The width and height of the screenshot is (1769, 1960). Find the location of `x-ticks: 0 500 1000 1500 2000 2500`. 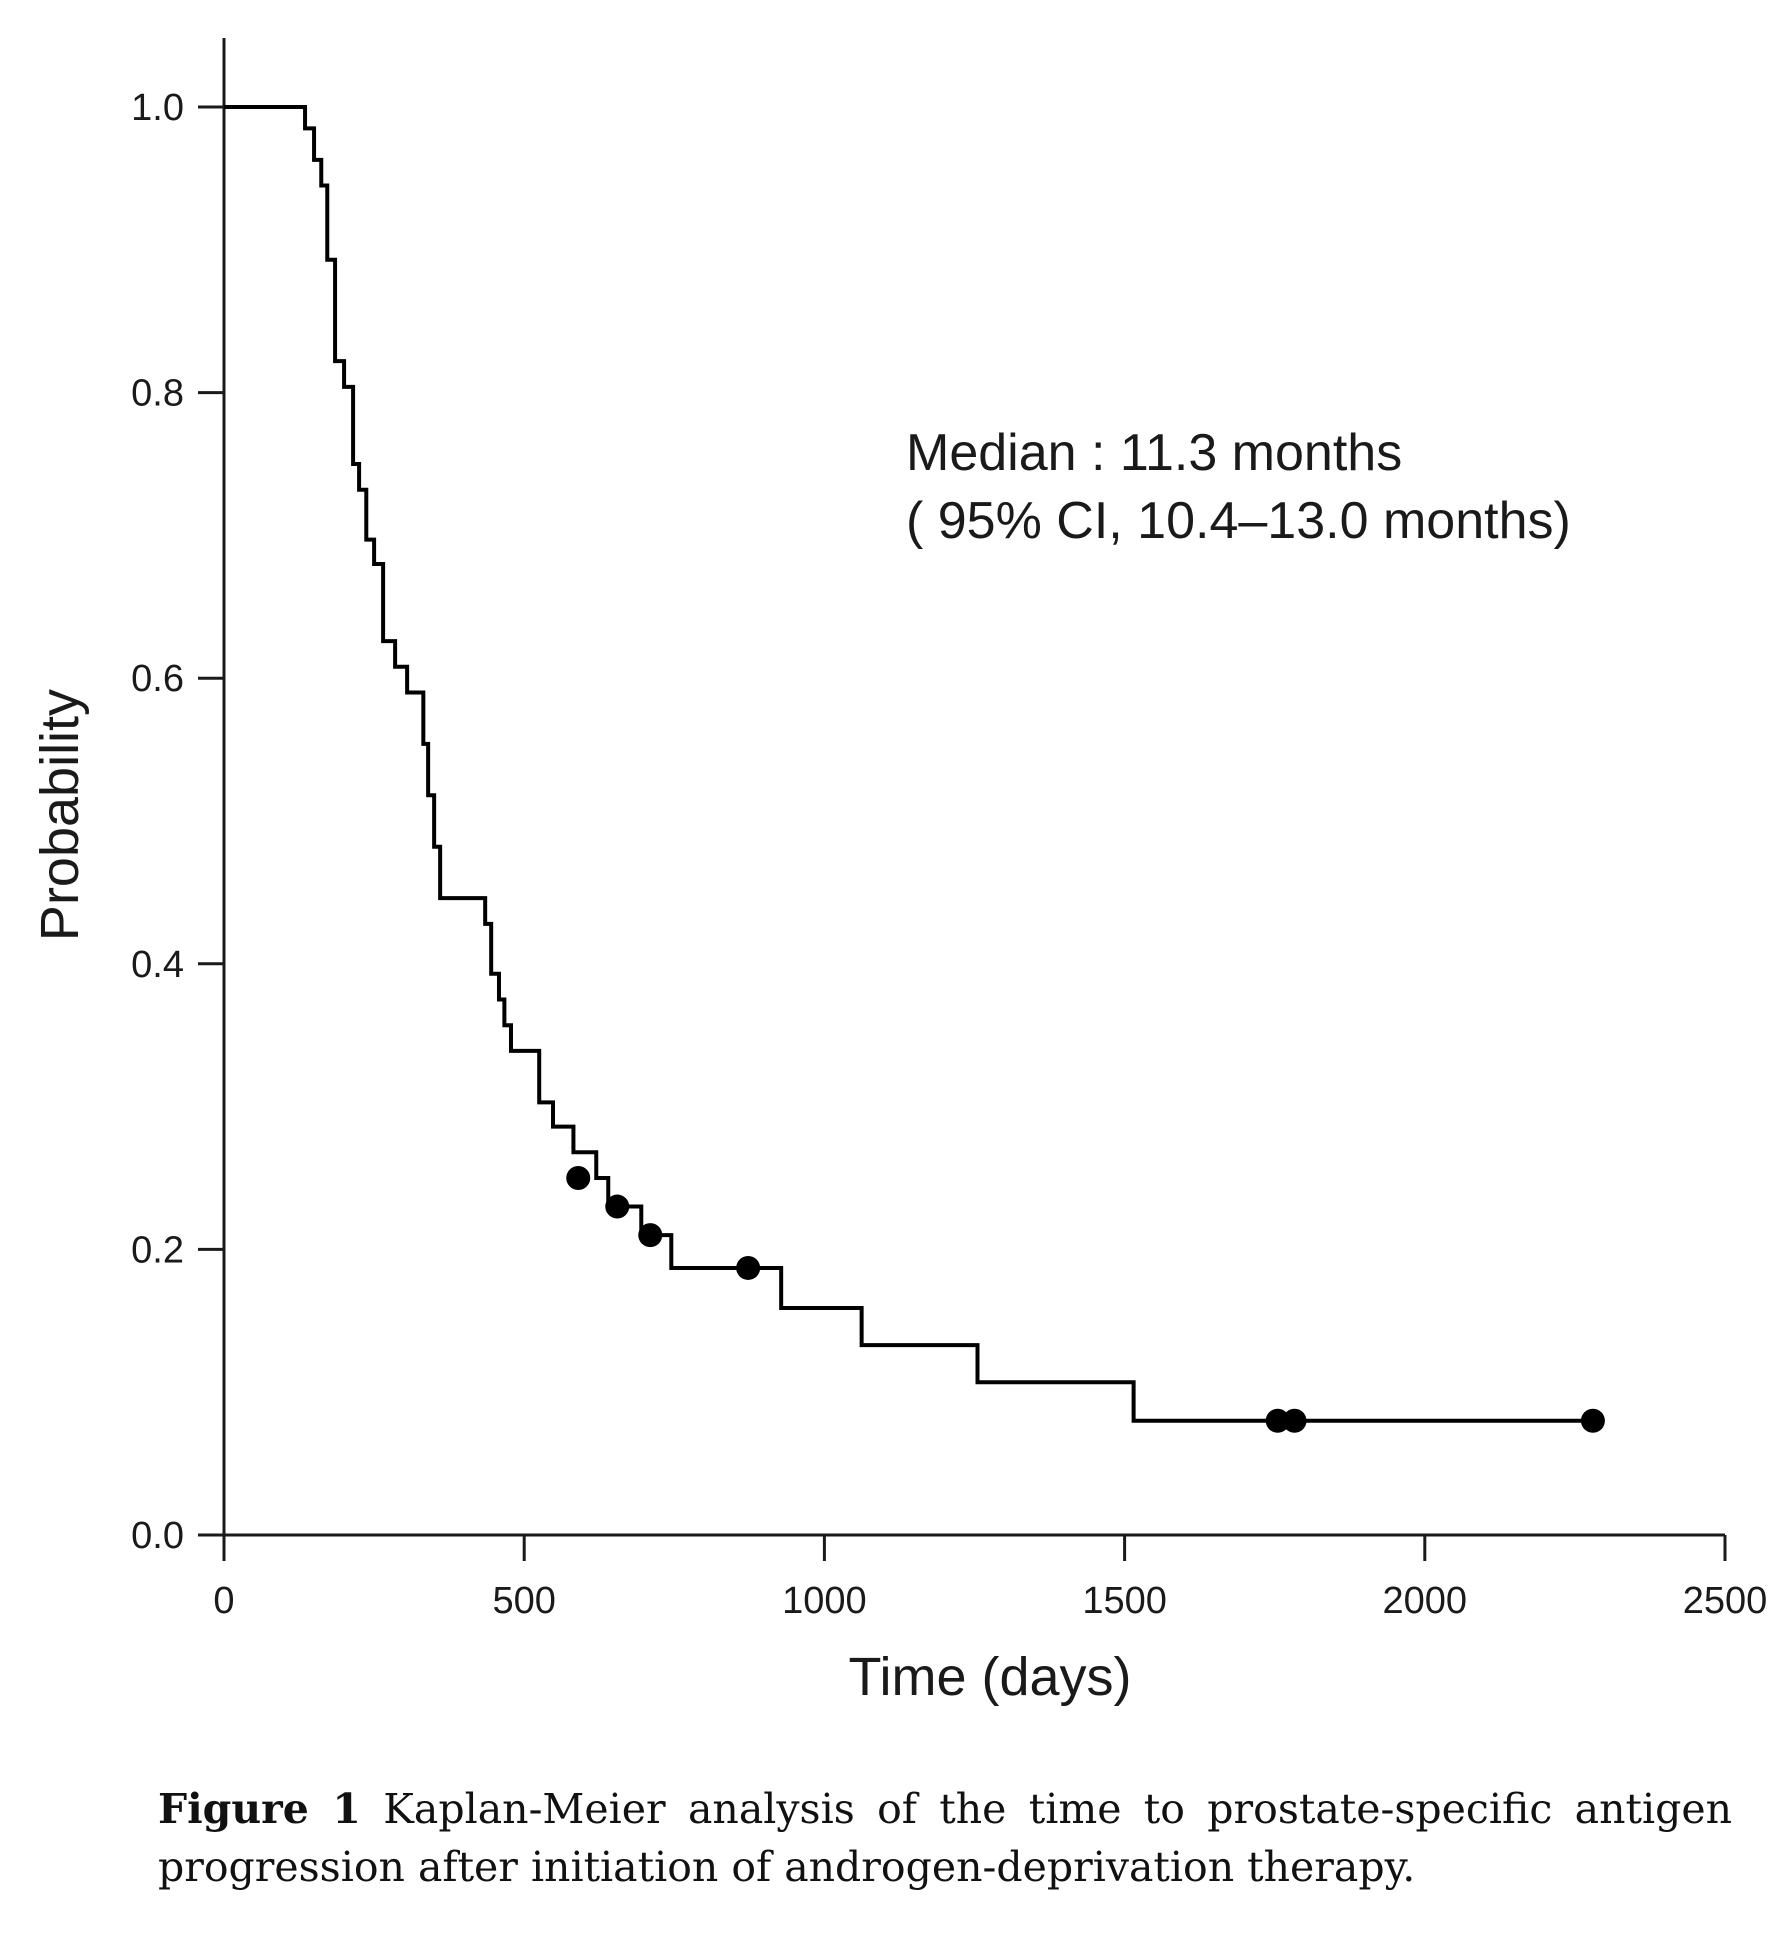

x-ticks: 0 500 1000 1500 2000 2500 is located at coordinates (990, 1578).